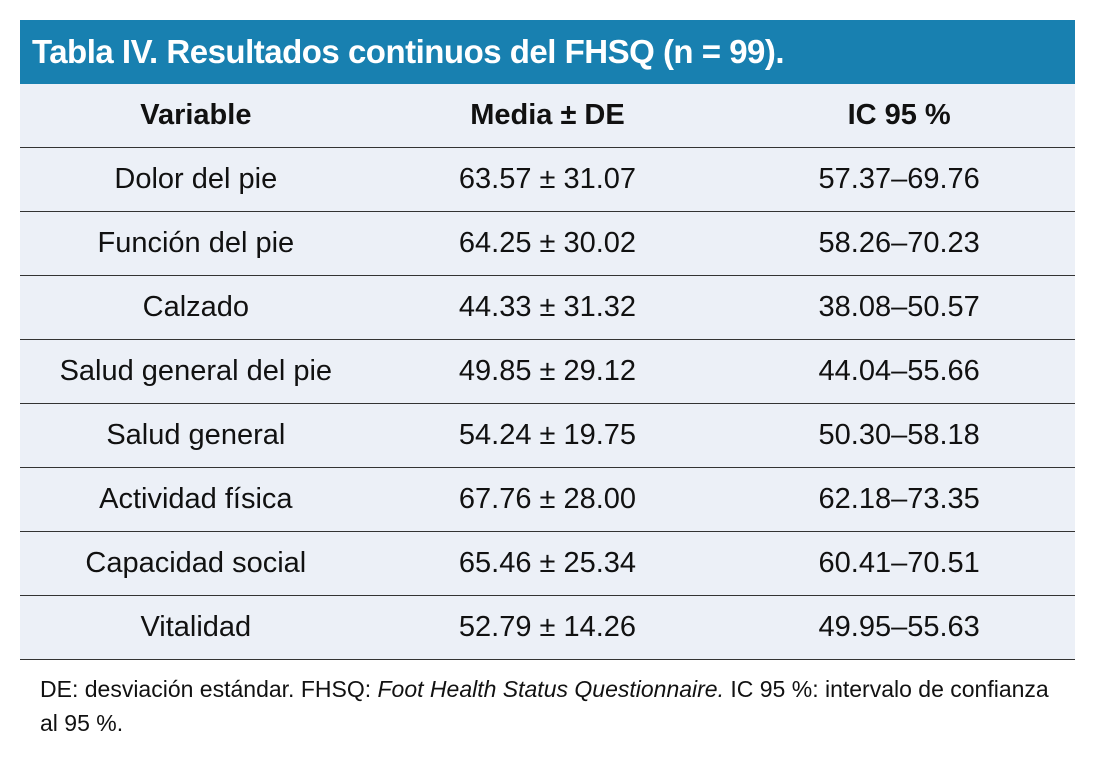  Describe the element at coordinates (550, 689) in the screenshot. I see `footnote-italic: Foot Health Status Questionnaire.` at that location.